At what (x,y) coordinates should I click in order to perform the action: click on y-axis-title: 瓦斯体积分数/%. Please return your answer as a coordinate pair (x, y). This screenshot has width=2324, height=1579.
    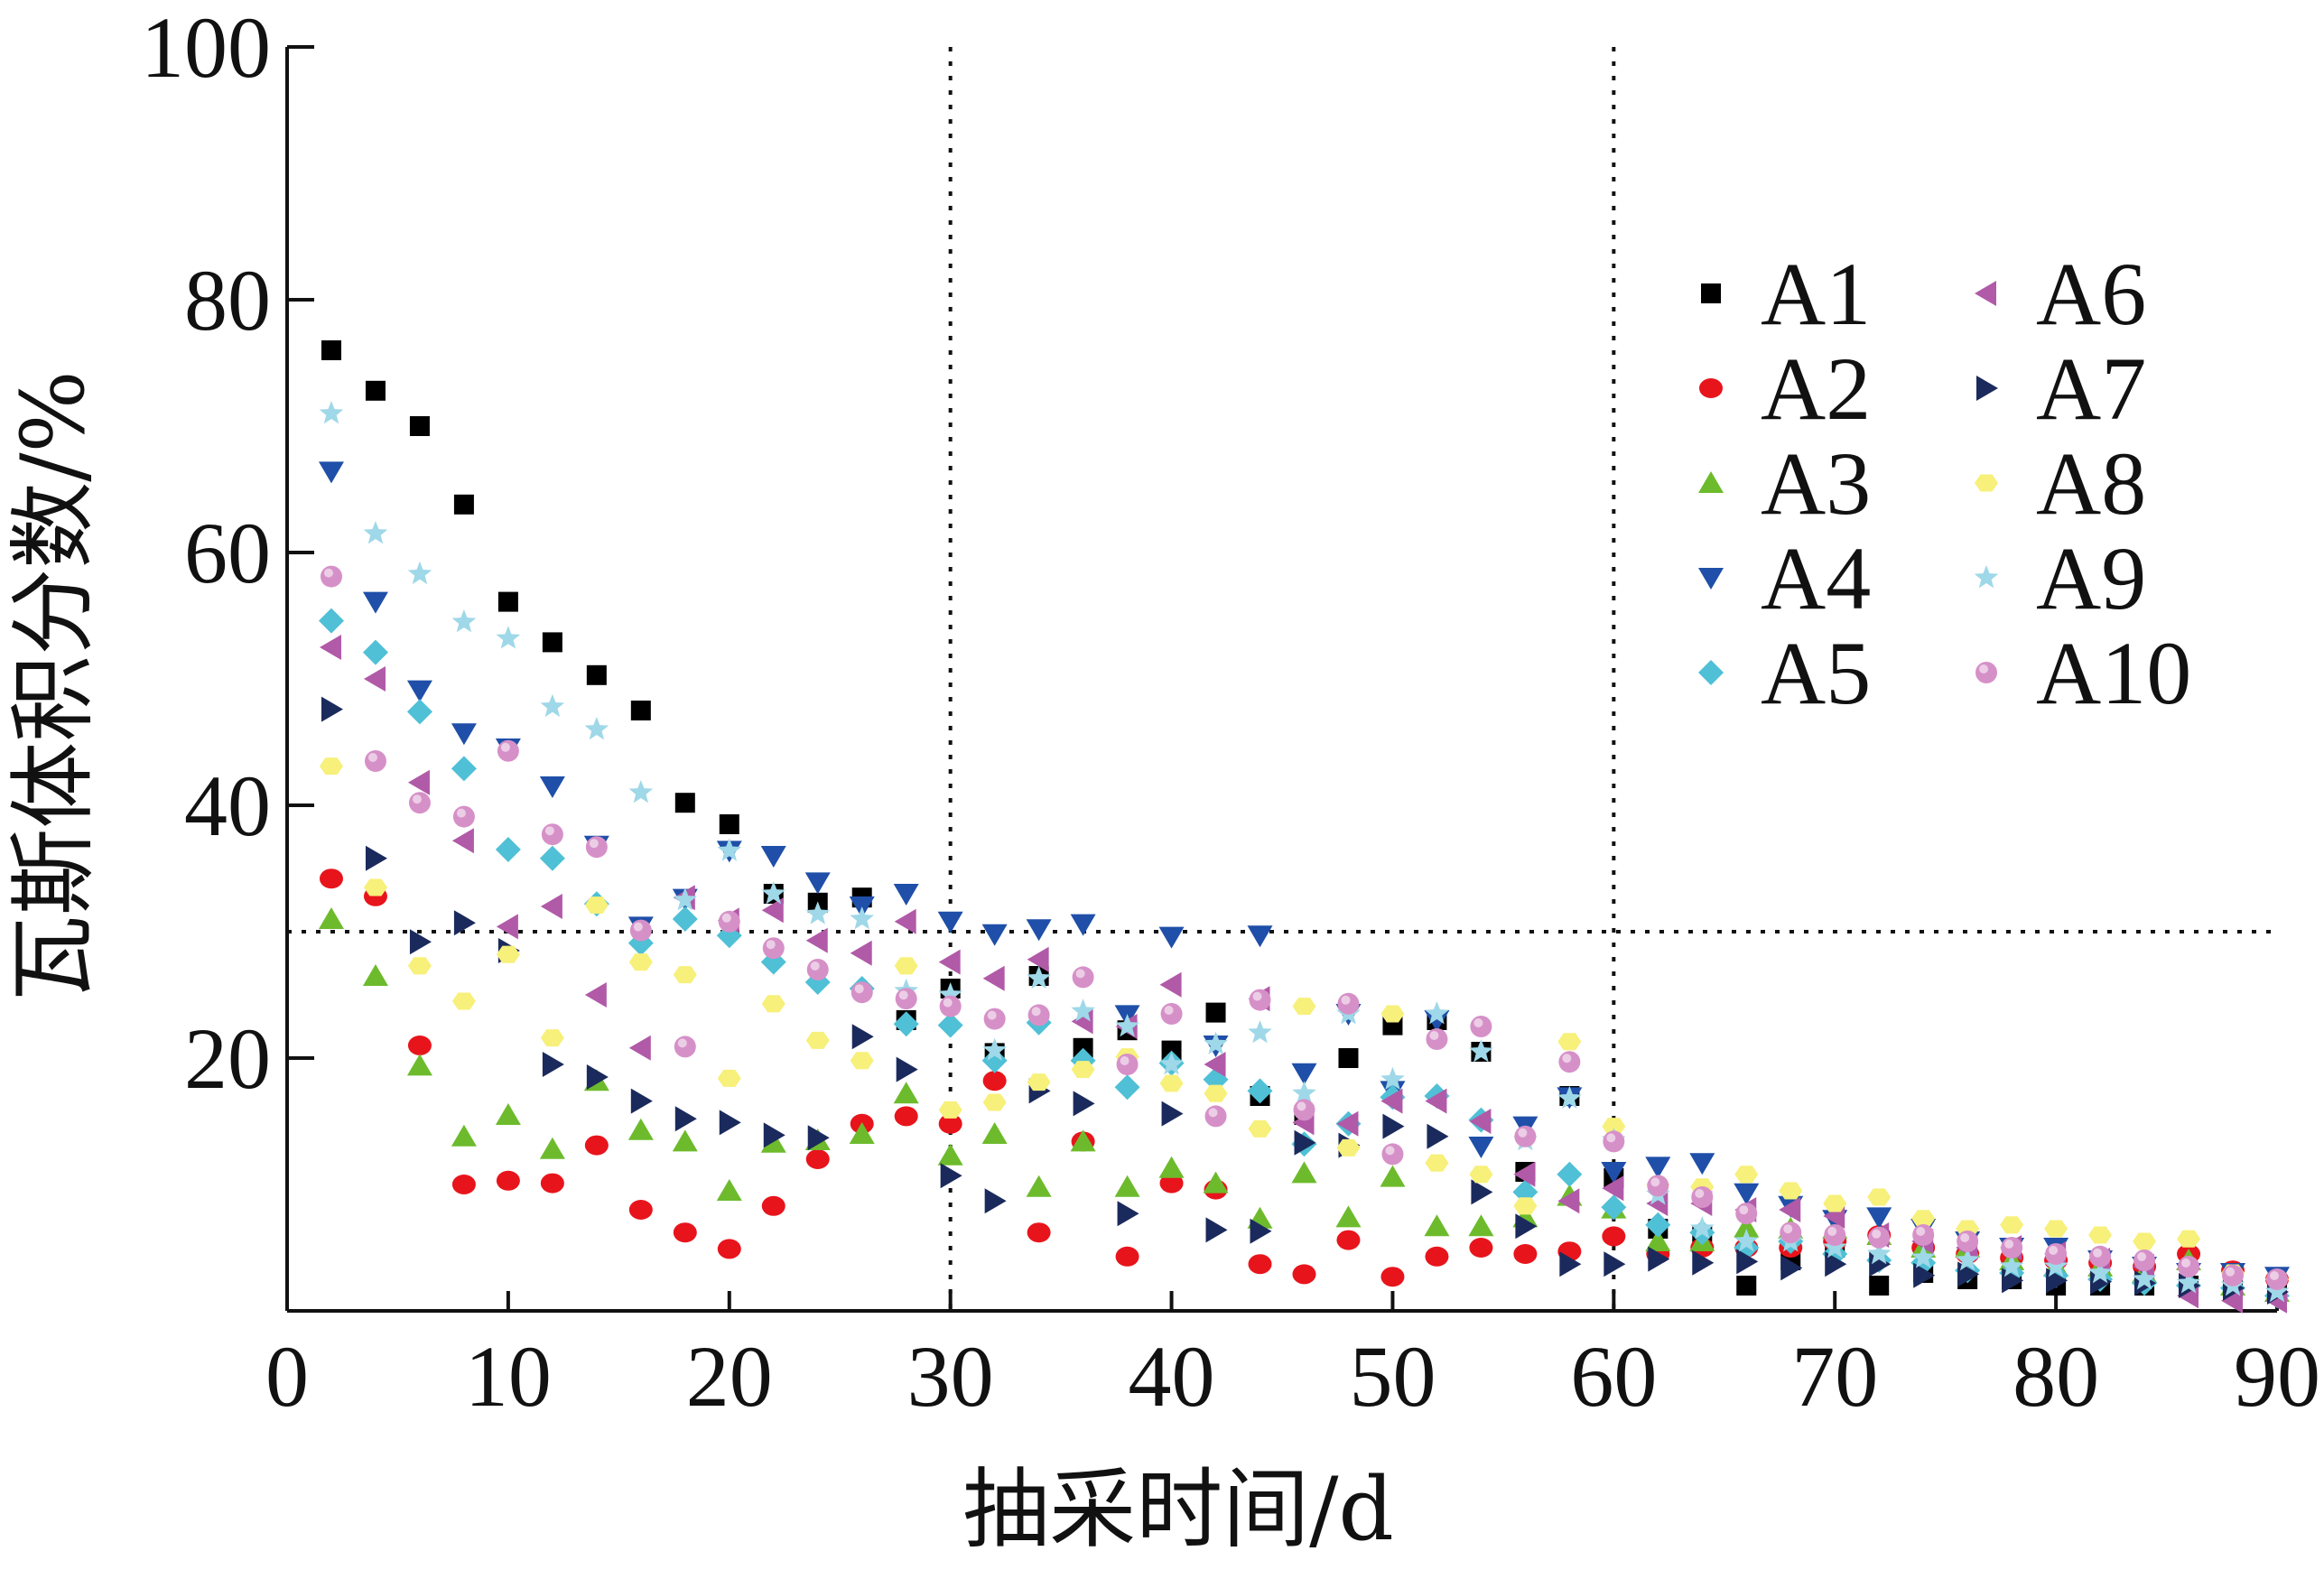
    Looking at the image, I should click on (53, 686).